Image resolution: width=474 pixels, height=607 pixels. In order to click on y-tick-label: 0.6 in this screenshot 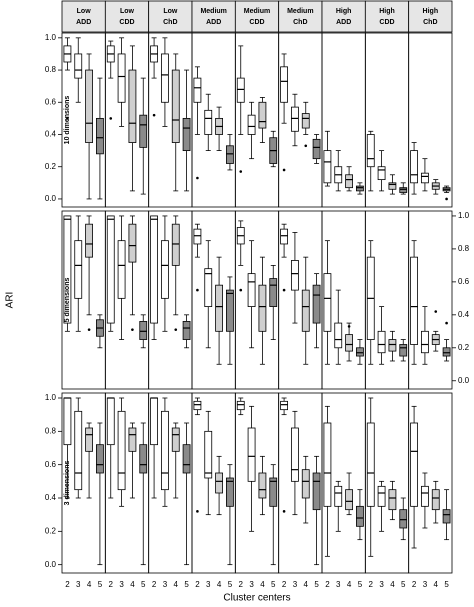, I will do `click(464, 281)`.